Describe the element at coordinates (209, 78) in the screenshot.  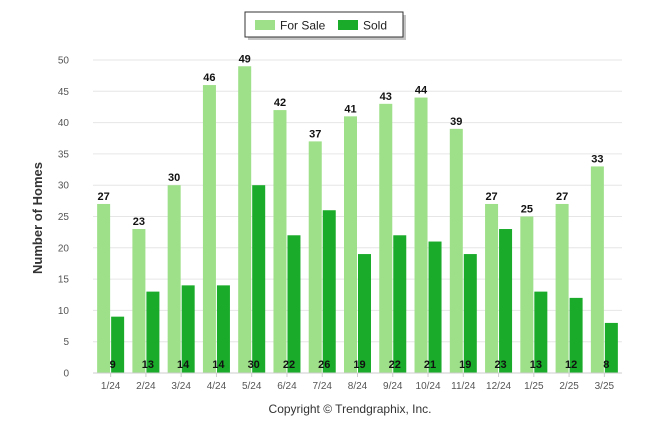
I see `bar-label-for-sale: 46` at that location.